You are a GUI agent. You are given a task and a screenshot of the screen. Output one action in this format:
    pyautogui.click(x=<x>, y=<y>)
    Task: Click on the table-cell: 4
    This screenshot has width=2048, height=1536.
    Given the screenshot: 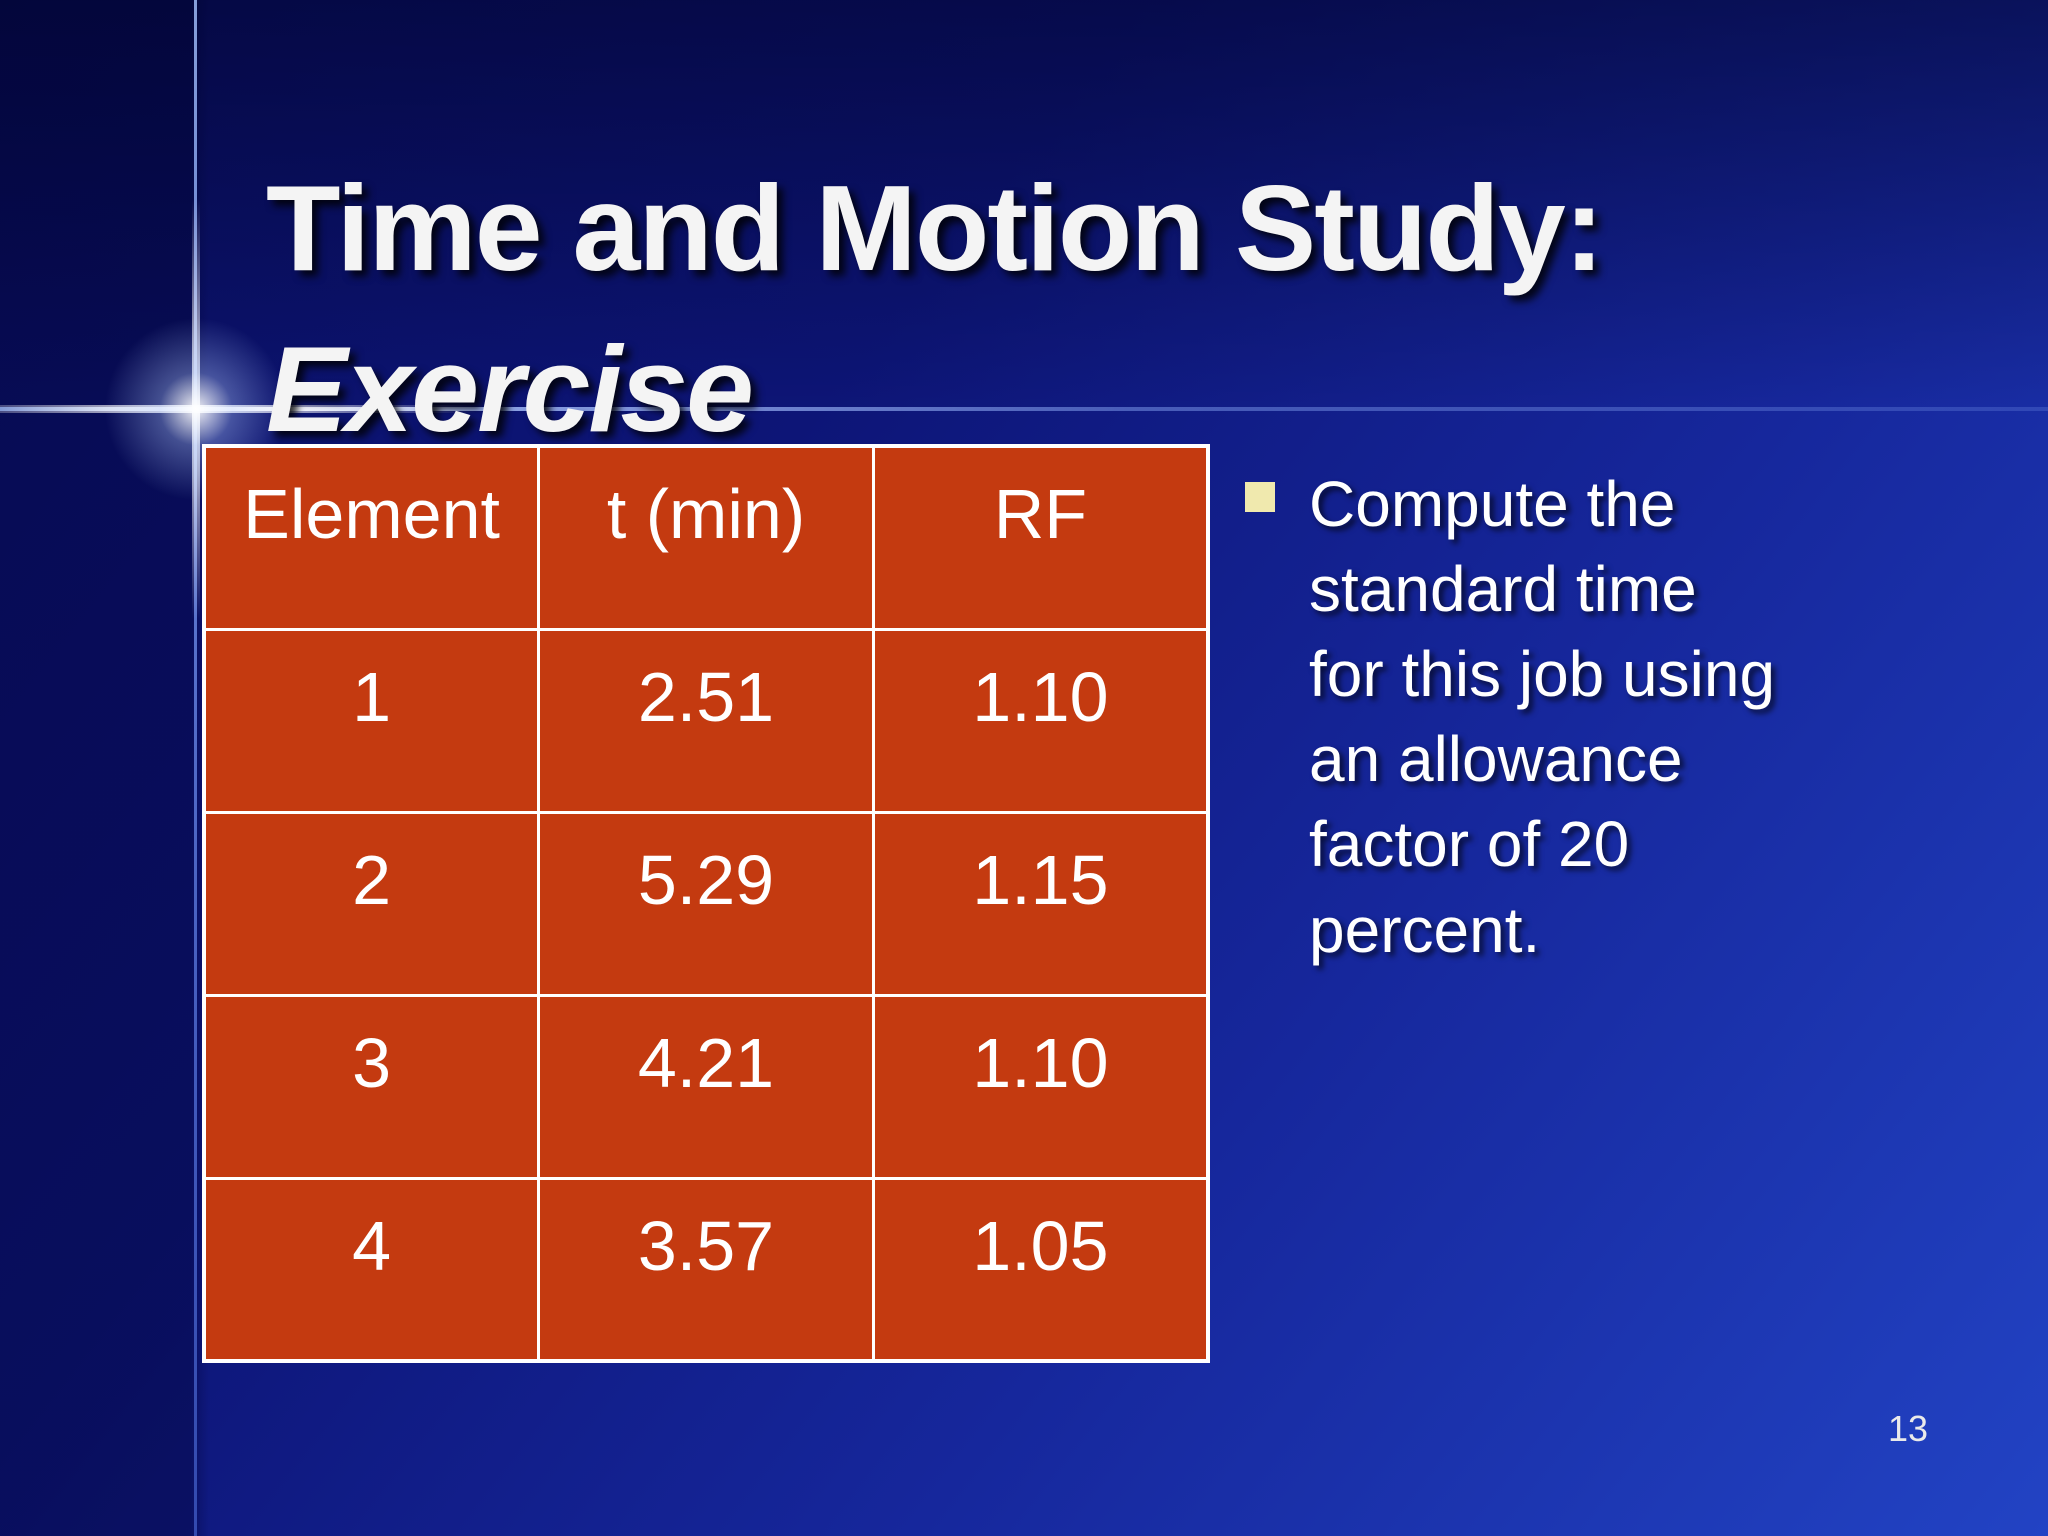 What is the action you would take?
    pyautogui.click(x=371, y=1269)
    